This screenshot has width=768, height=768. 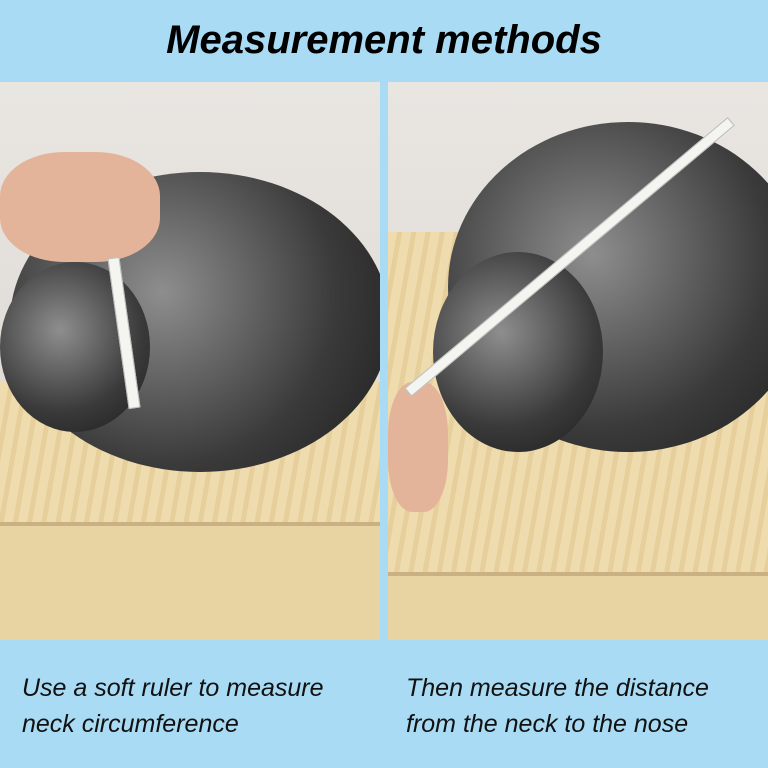 What do you see at coordinates (173, 688) in the screenshot?
I see `caption-line: Use a soft ruler to measure` at bounding box center [173, 688].